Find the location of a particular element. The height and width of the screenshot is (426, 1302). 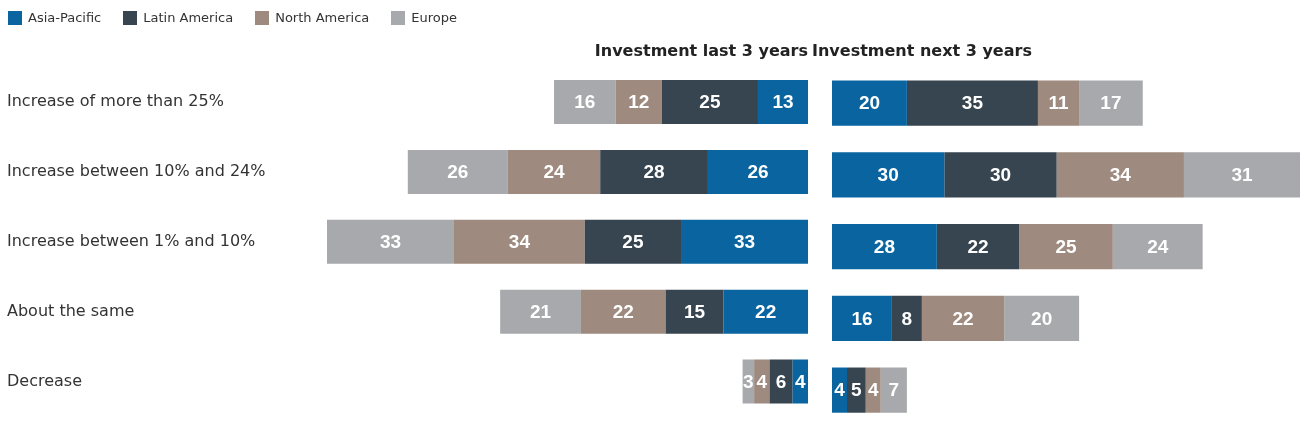

data-label: 13 is located at coordinates (783, 102).